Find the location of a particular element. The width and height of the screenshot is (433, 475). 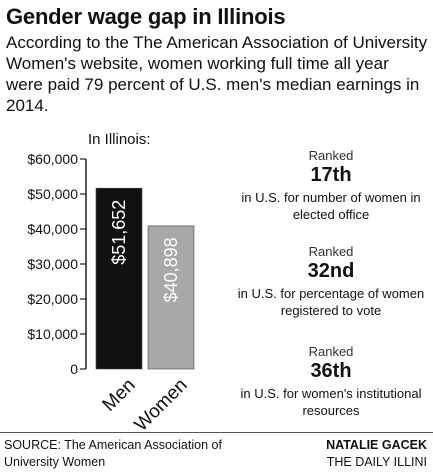

y-tick-label: $10,000 is located at coordinates (52, 334).